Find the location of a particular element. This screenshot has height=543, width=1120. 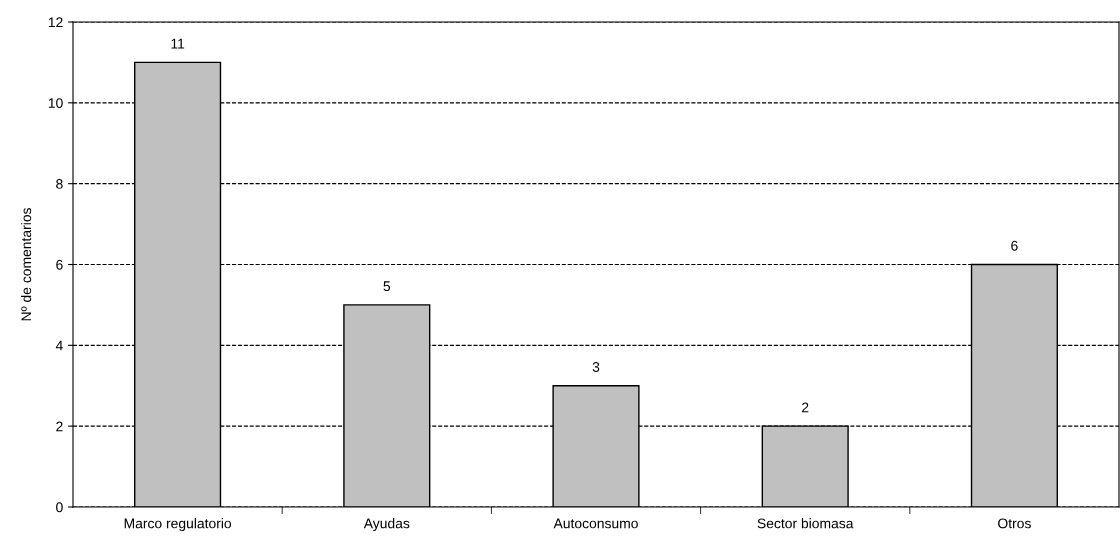

data-label: 6 is located at coordinates (1014, 245).